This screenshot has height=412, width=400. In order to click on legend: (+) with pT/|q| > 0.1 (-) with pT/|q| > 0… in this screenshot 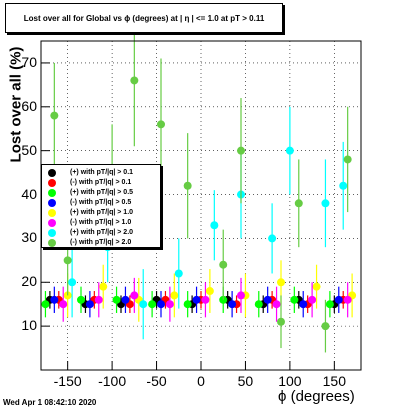, I will do `click(101, 206)`.